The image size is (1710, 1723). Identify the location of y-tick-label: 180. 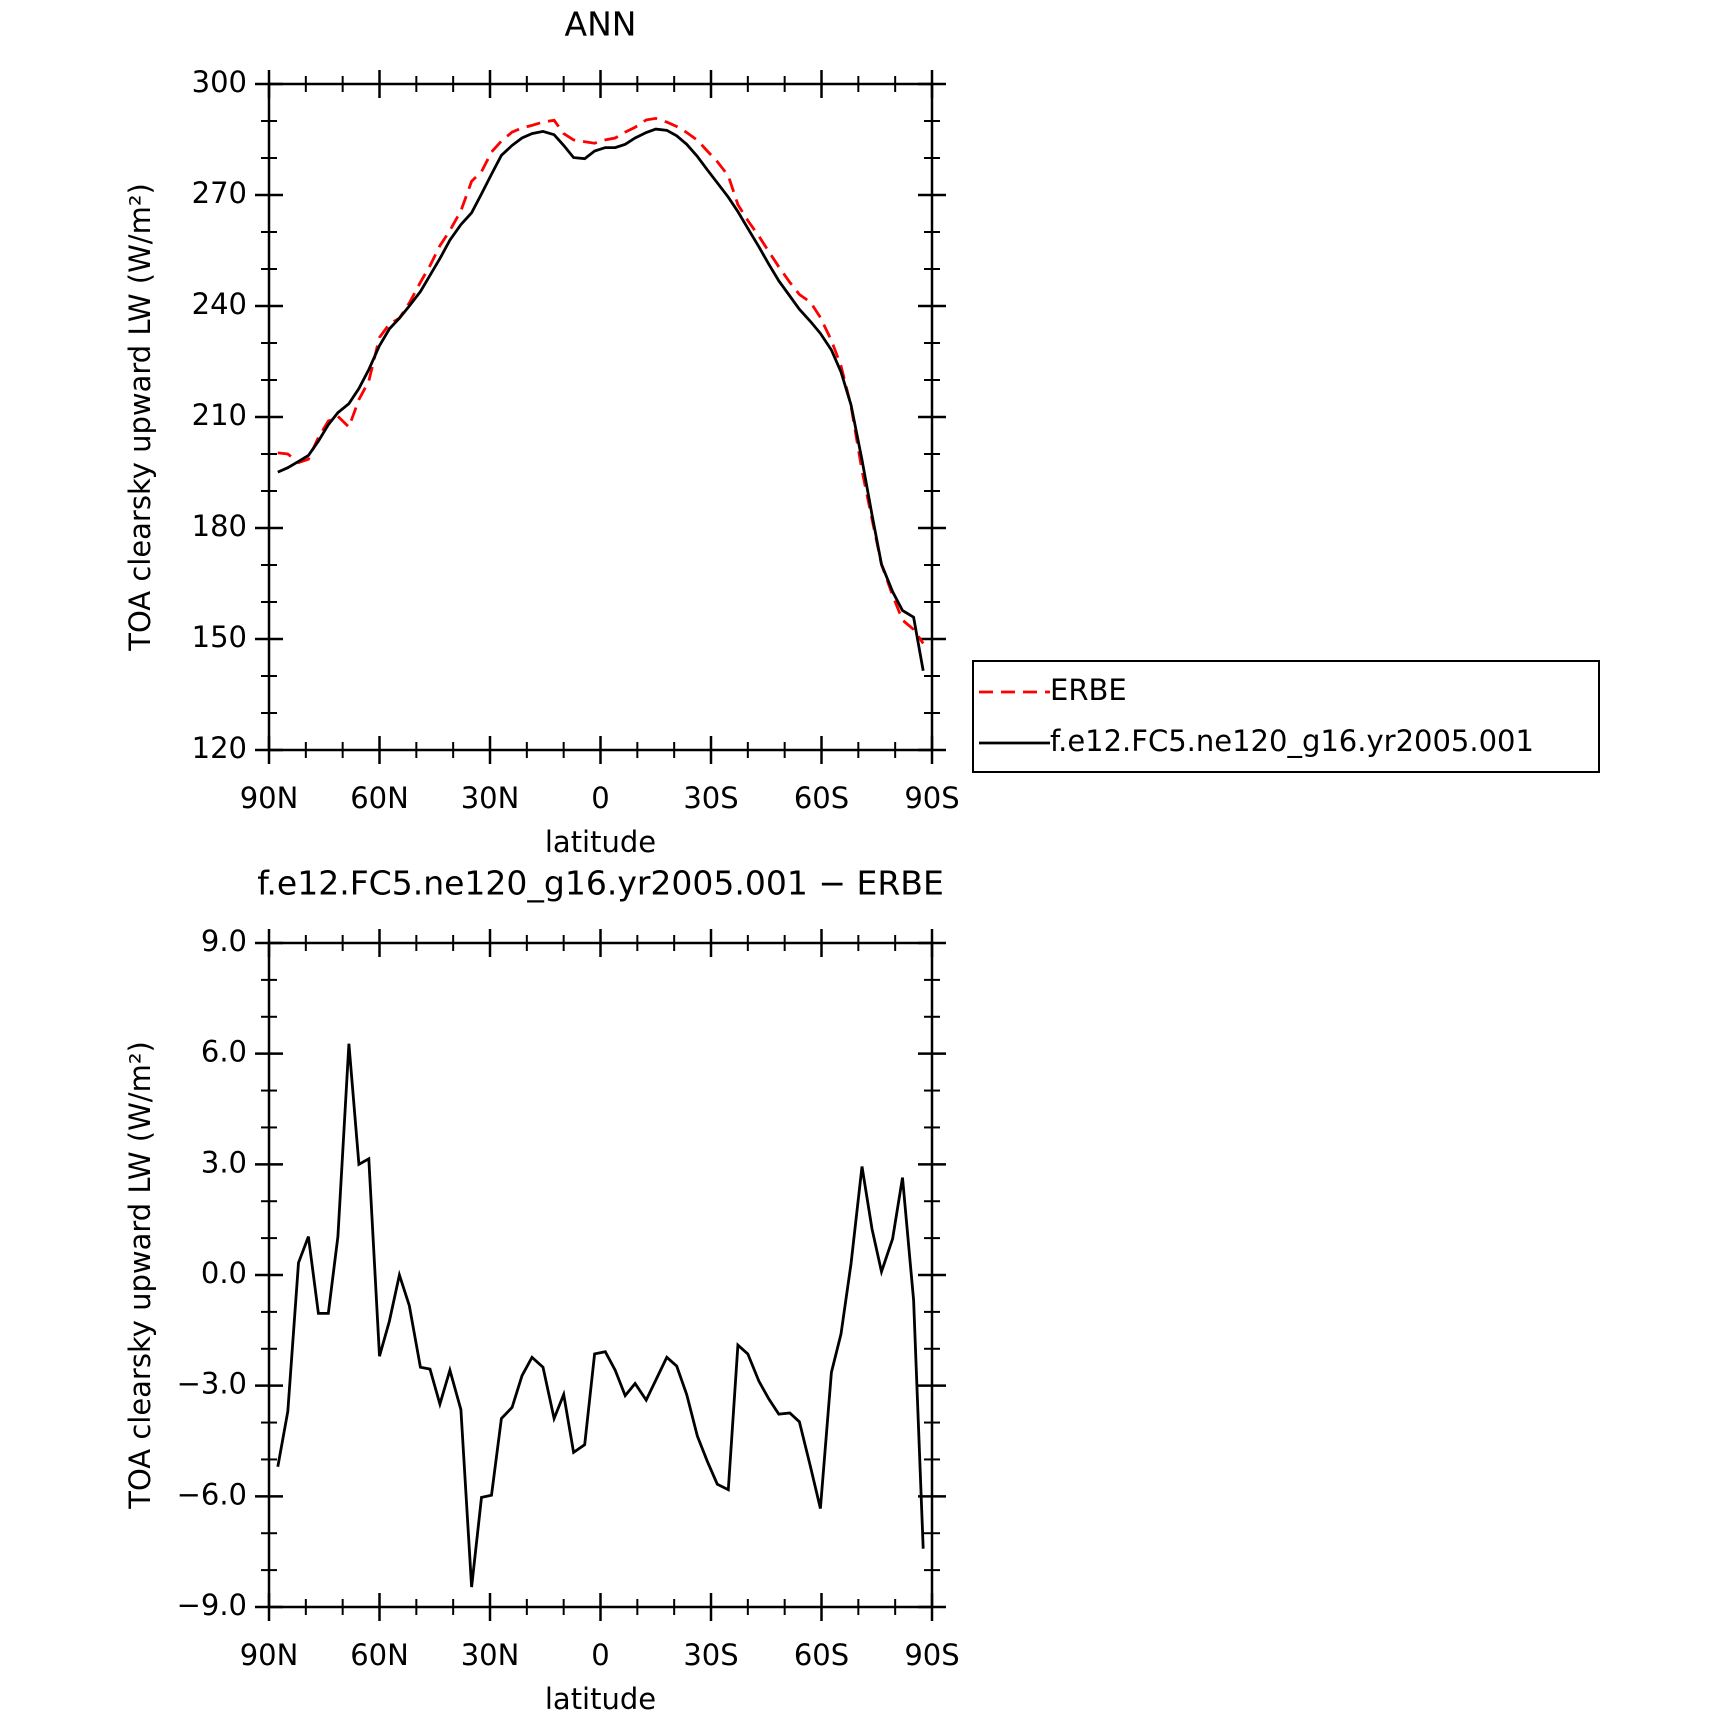
(219, 526).